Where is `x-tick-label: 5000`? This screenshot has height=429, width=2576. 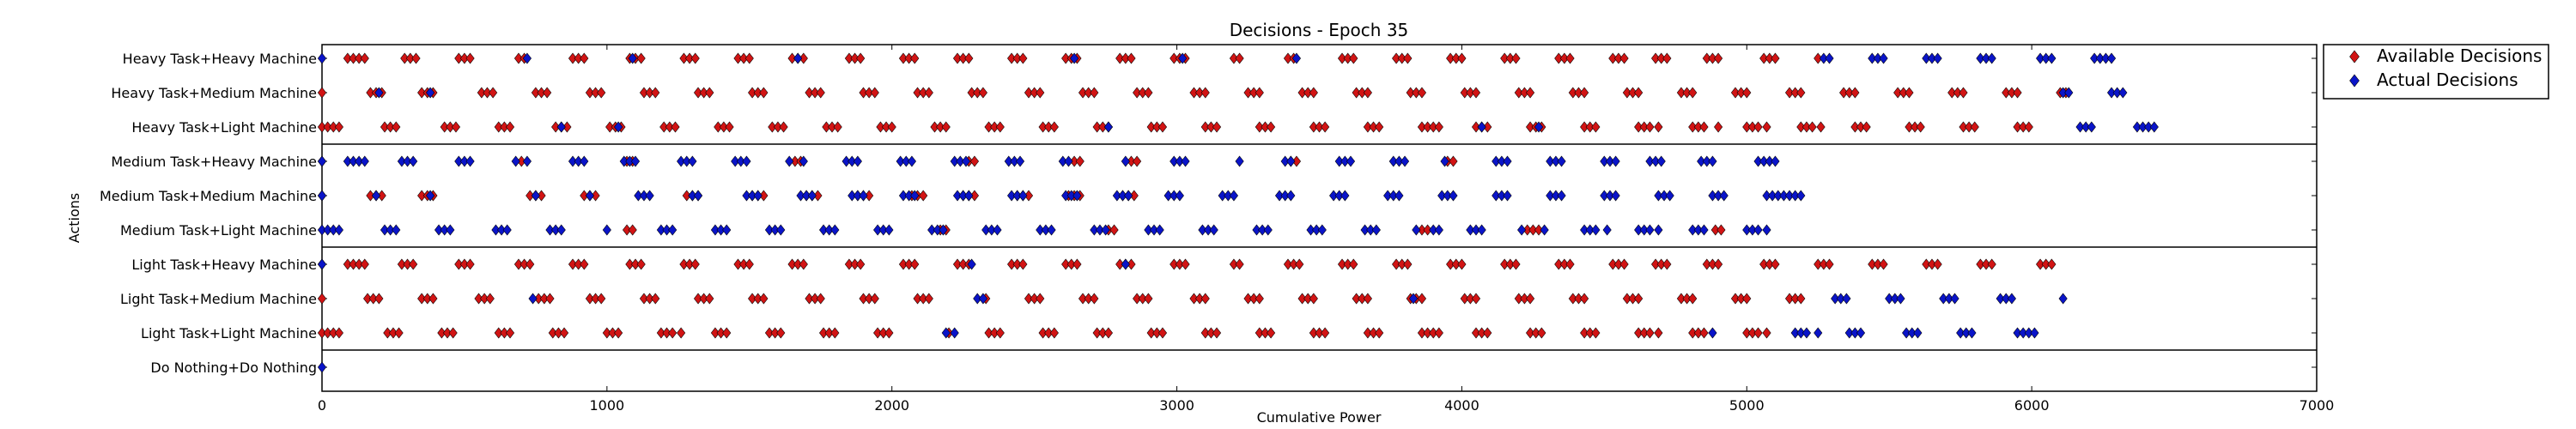 x-tick-label: 5000 is located at coordinates (1747, 405).